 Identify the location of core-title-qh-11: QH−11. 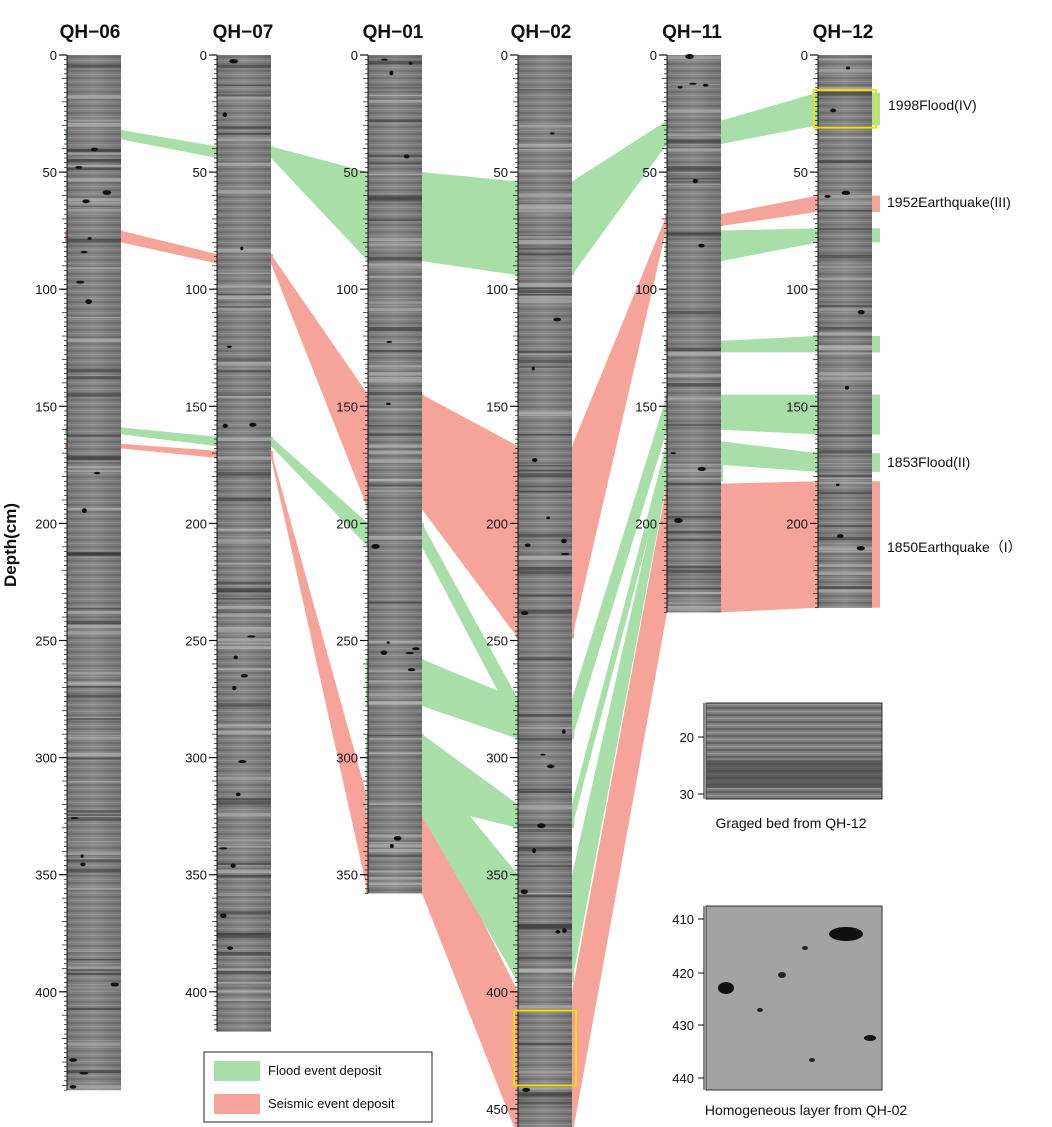
(692, 32).